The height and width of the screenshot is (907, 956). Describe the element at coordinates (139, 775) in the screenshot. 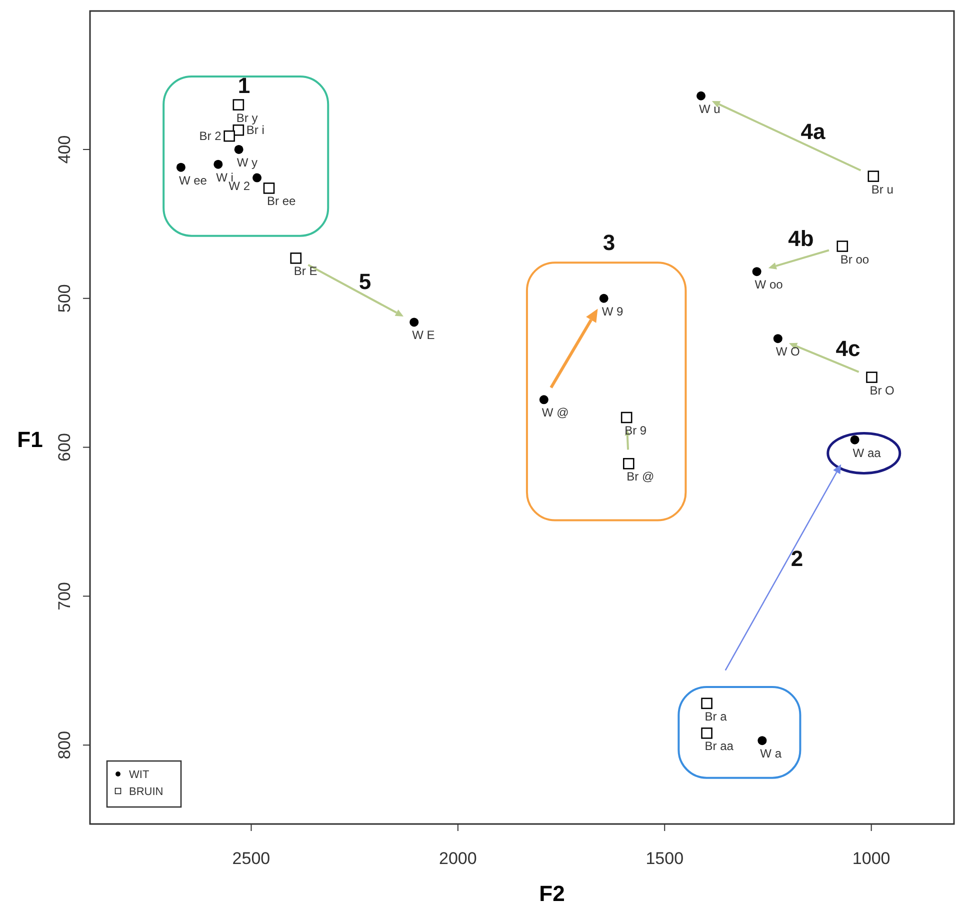

I see `legend-label: WIT` at that location.